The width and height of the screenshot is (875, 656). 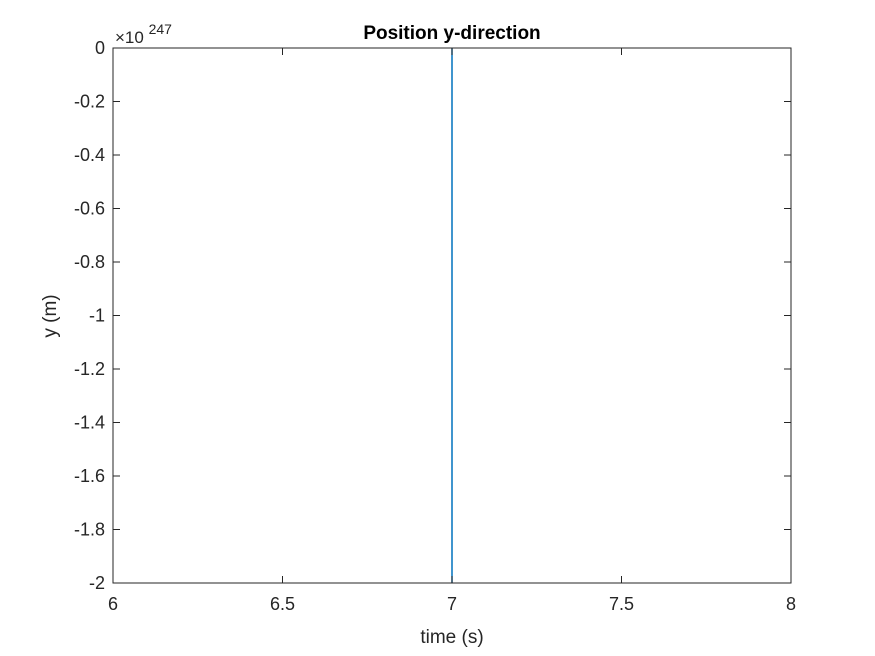 I want to click on y-tick-label: -1.4, so click(x=89, y=423).